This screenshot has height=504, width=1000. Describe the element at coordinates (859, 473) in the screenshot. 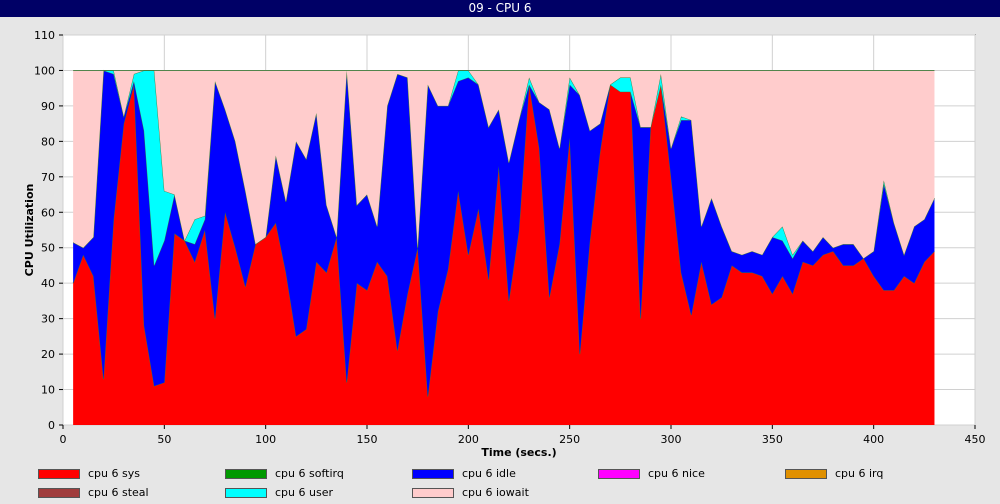

I see `legend-label: cpu 6 irq` at that location.